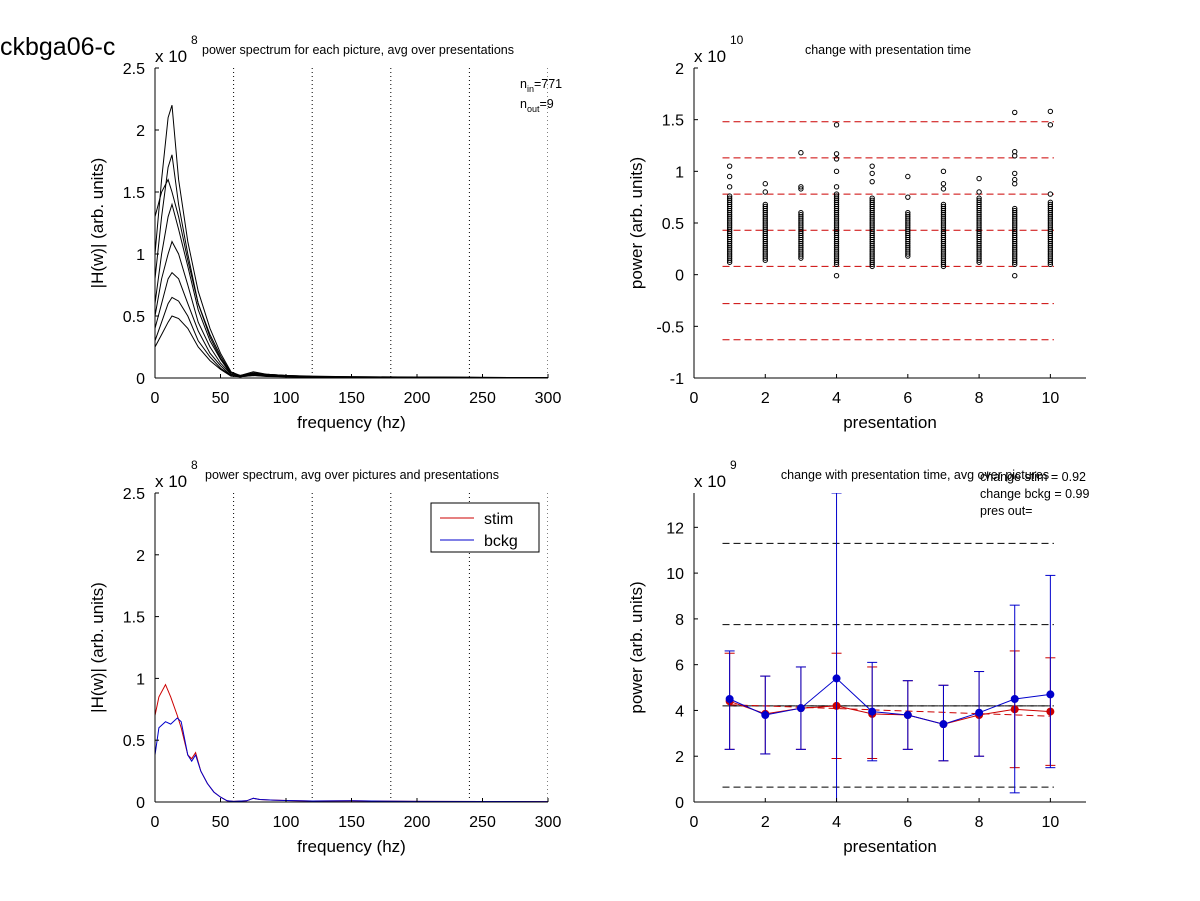 Image resolution: width=1200 pixels, height=901 pixels. Describe the element at coordinates (679, 803) in the screenshot. I see `p4-y-tick-label: 0` at that location.